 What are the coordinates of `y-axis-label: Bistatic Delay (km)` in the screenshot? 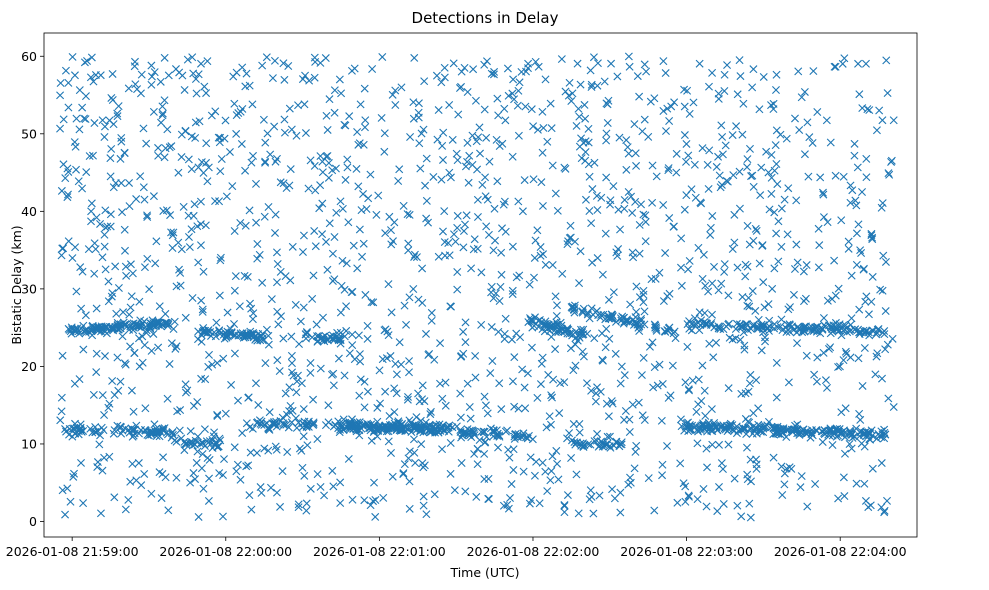 It's located at (16, 284).